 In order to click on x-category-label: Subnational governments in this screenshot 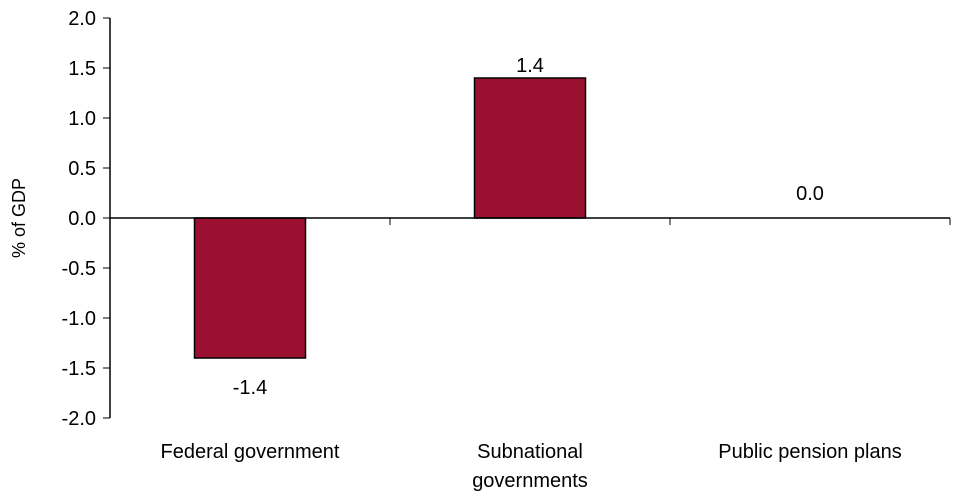, I will do `click(530, 466)`.